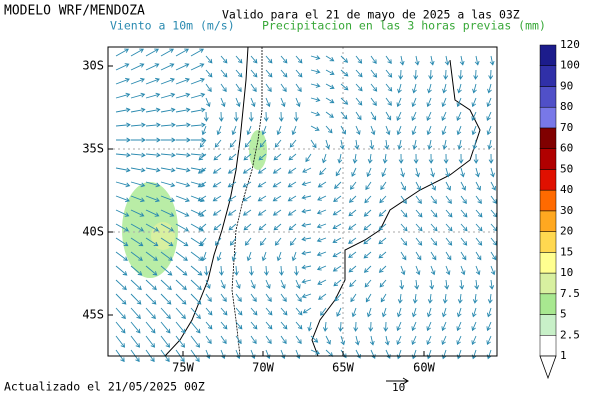  Describe the element at coordinates (74, 11) in the screenshot. I see `title: MODELO WRF/MENDOZA` at that location.